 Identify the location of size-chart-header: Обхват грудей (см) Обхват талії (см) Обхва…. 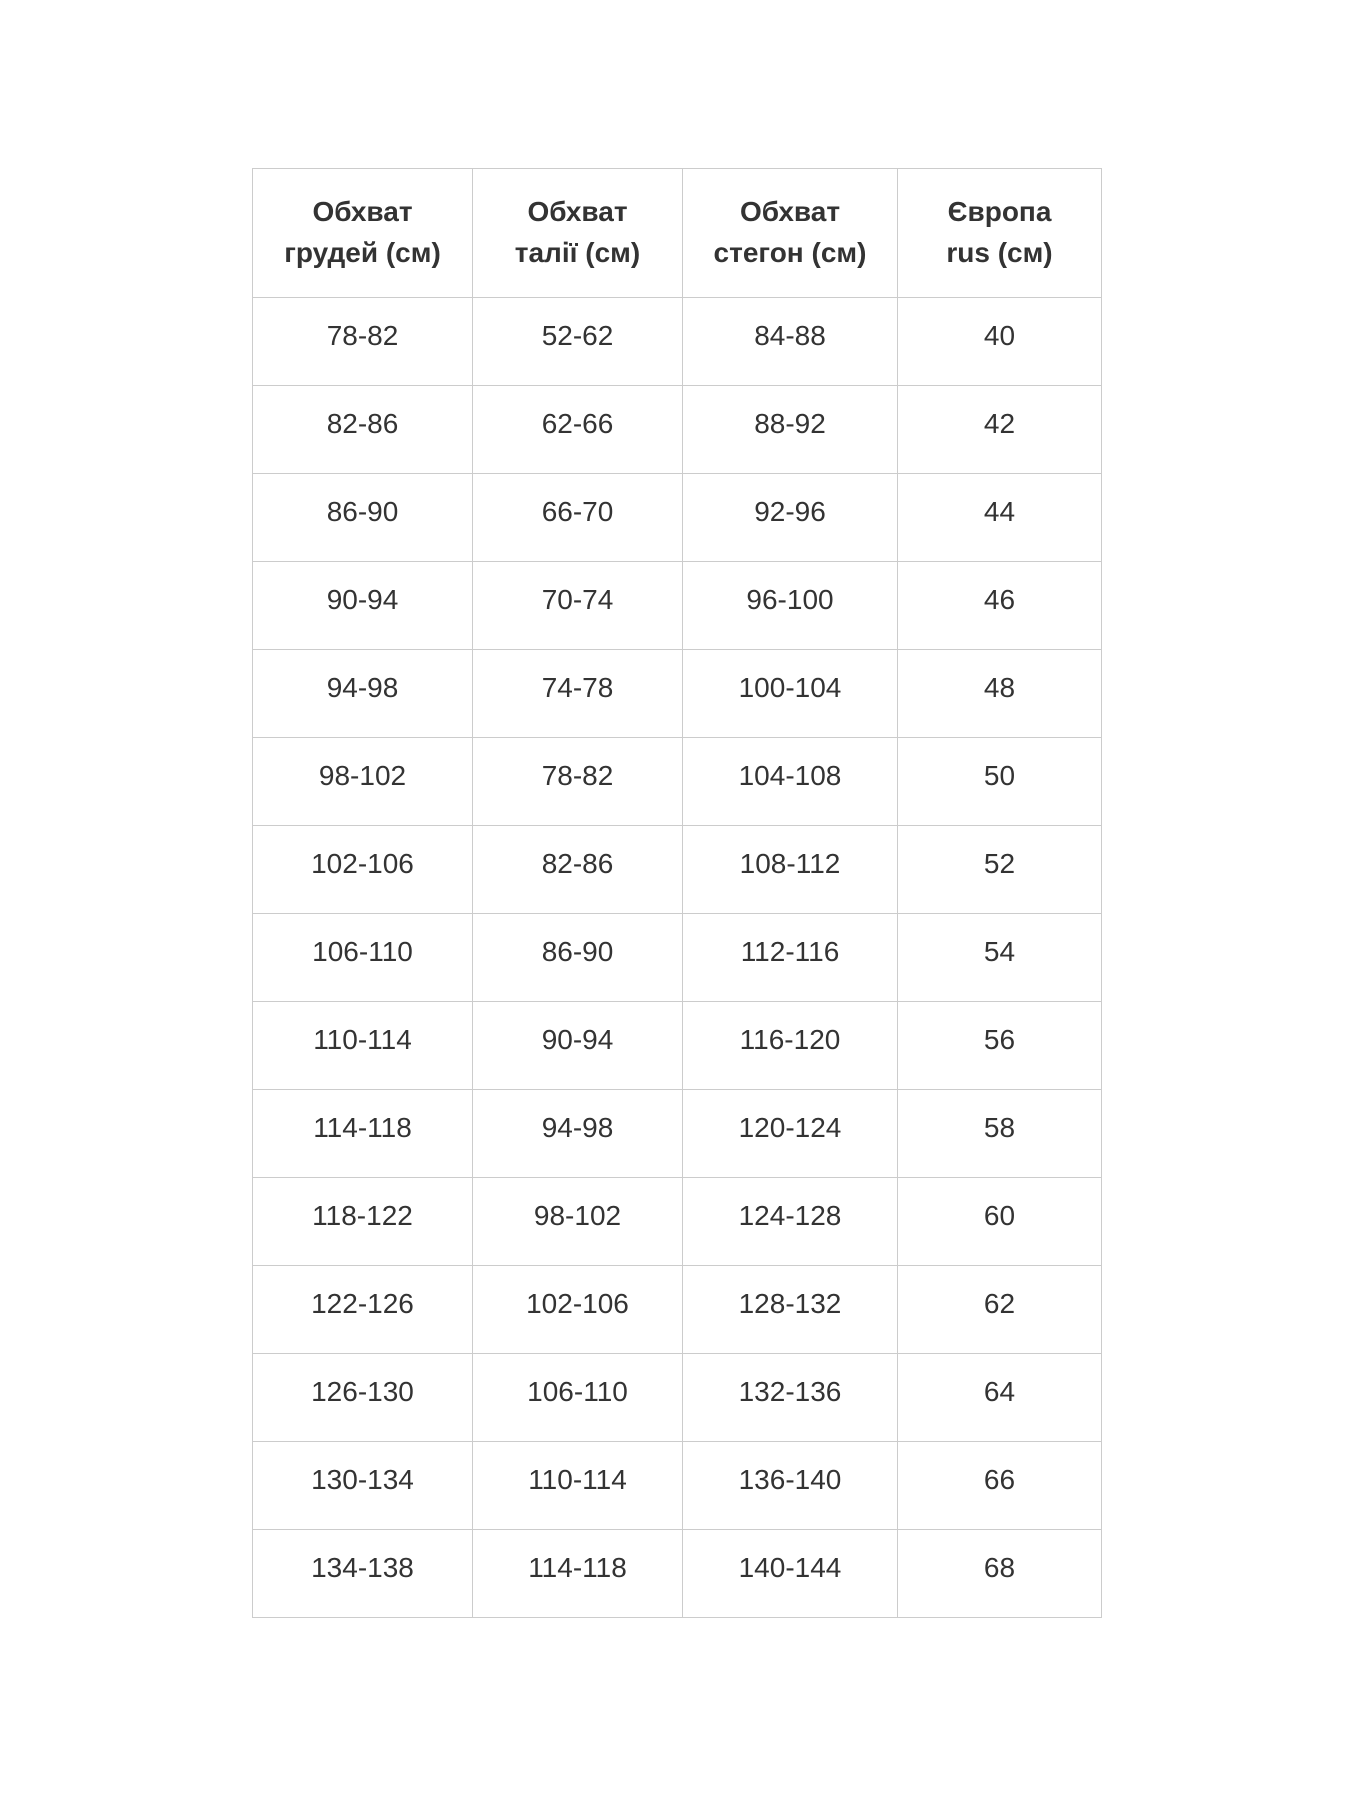
(677, 233).